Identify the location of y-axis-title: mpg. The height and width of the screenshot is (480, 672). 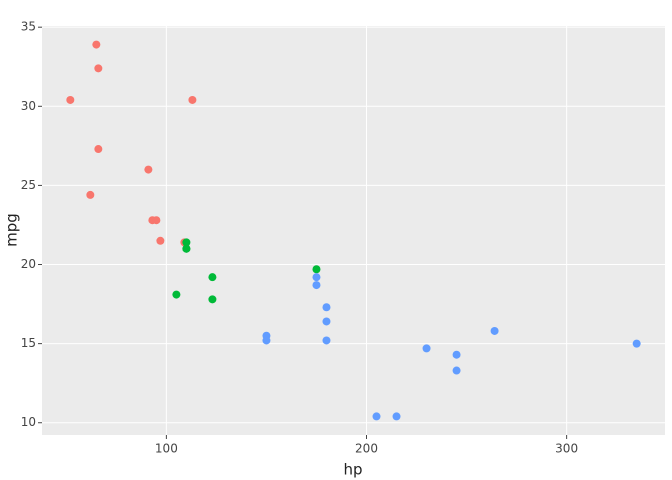
(12, 230).